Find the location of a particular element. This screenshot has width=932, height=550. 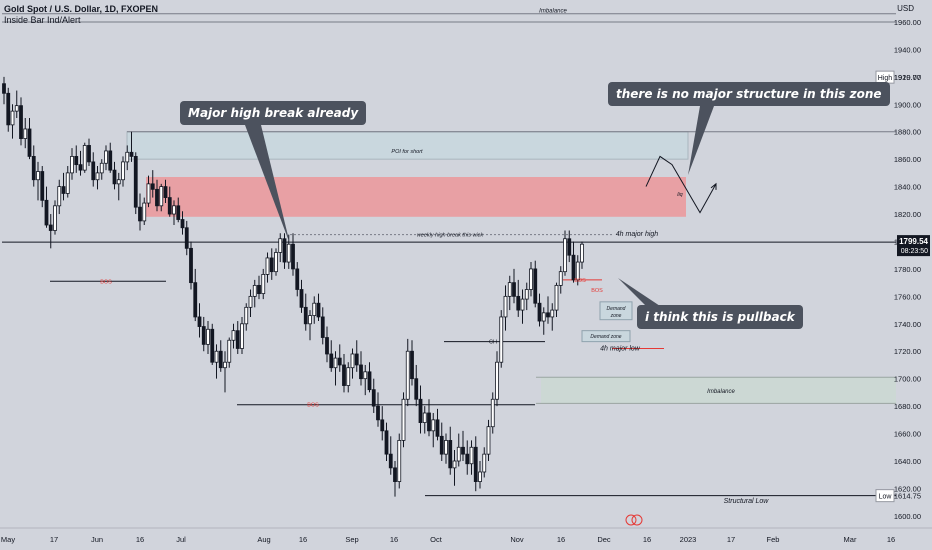

current-price-value: 1799.54 is located at coordinates (913, 241).